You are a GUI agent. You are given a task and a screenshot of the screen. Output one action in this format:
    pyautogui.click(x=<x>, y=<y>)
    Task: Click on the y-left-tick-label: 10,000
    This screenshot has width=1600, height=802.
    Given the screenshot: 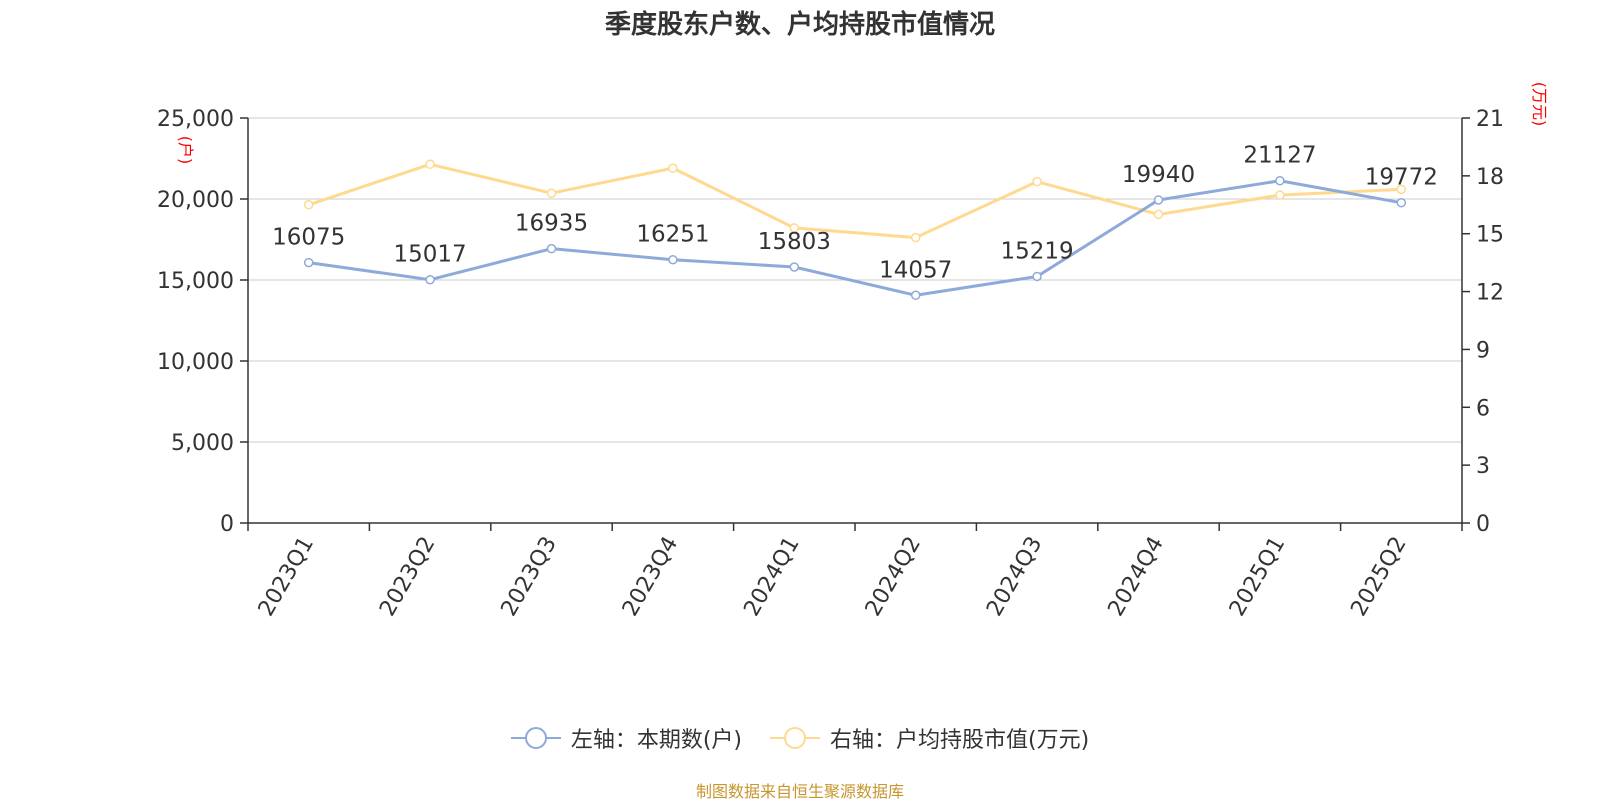 What is the action you would take?
    pyautogui.click(x=195, y=362)
    